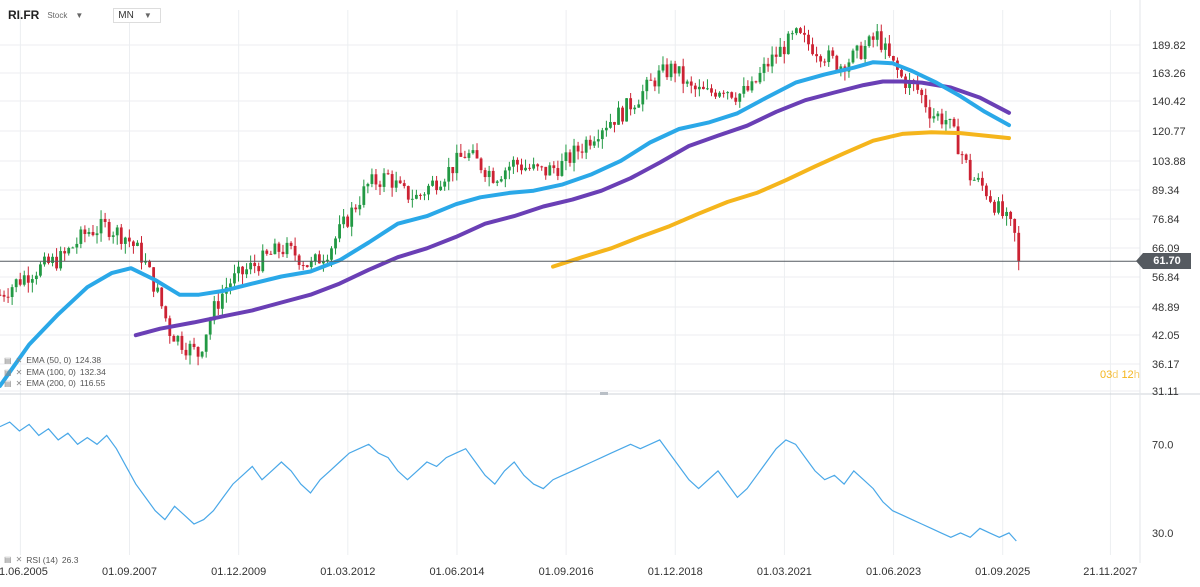  I want to click on toolbar: RI.FR Stock ▼ MN ▼, so click(84, 15).